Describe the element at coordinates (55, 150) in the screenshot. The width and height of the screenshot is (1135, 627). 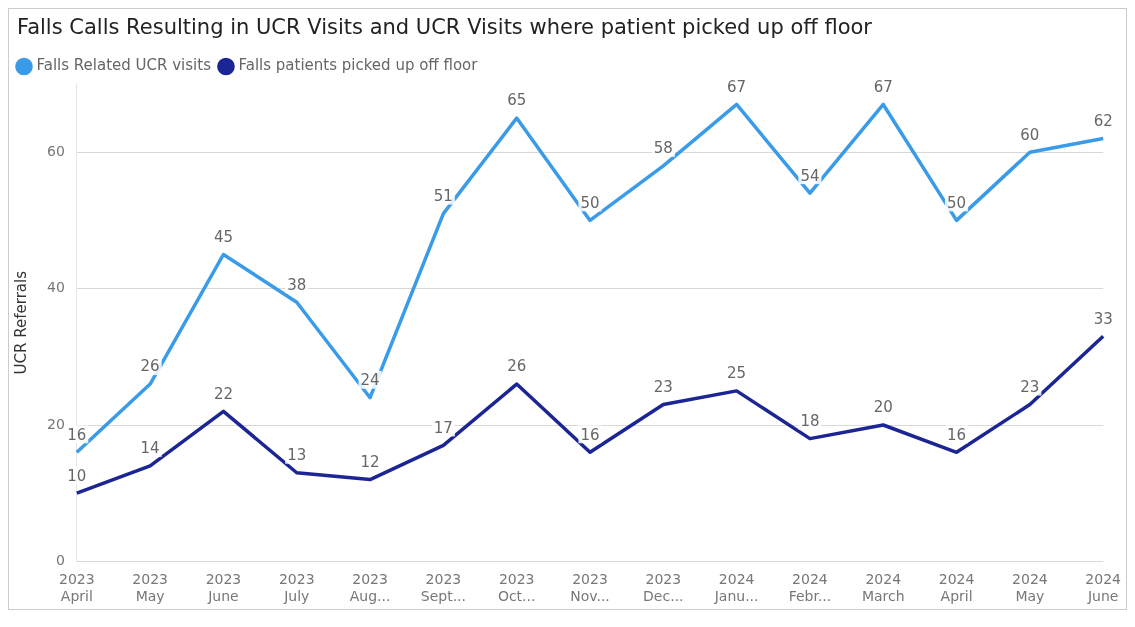
I see `y-tick-label: 60` at that location.